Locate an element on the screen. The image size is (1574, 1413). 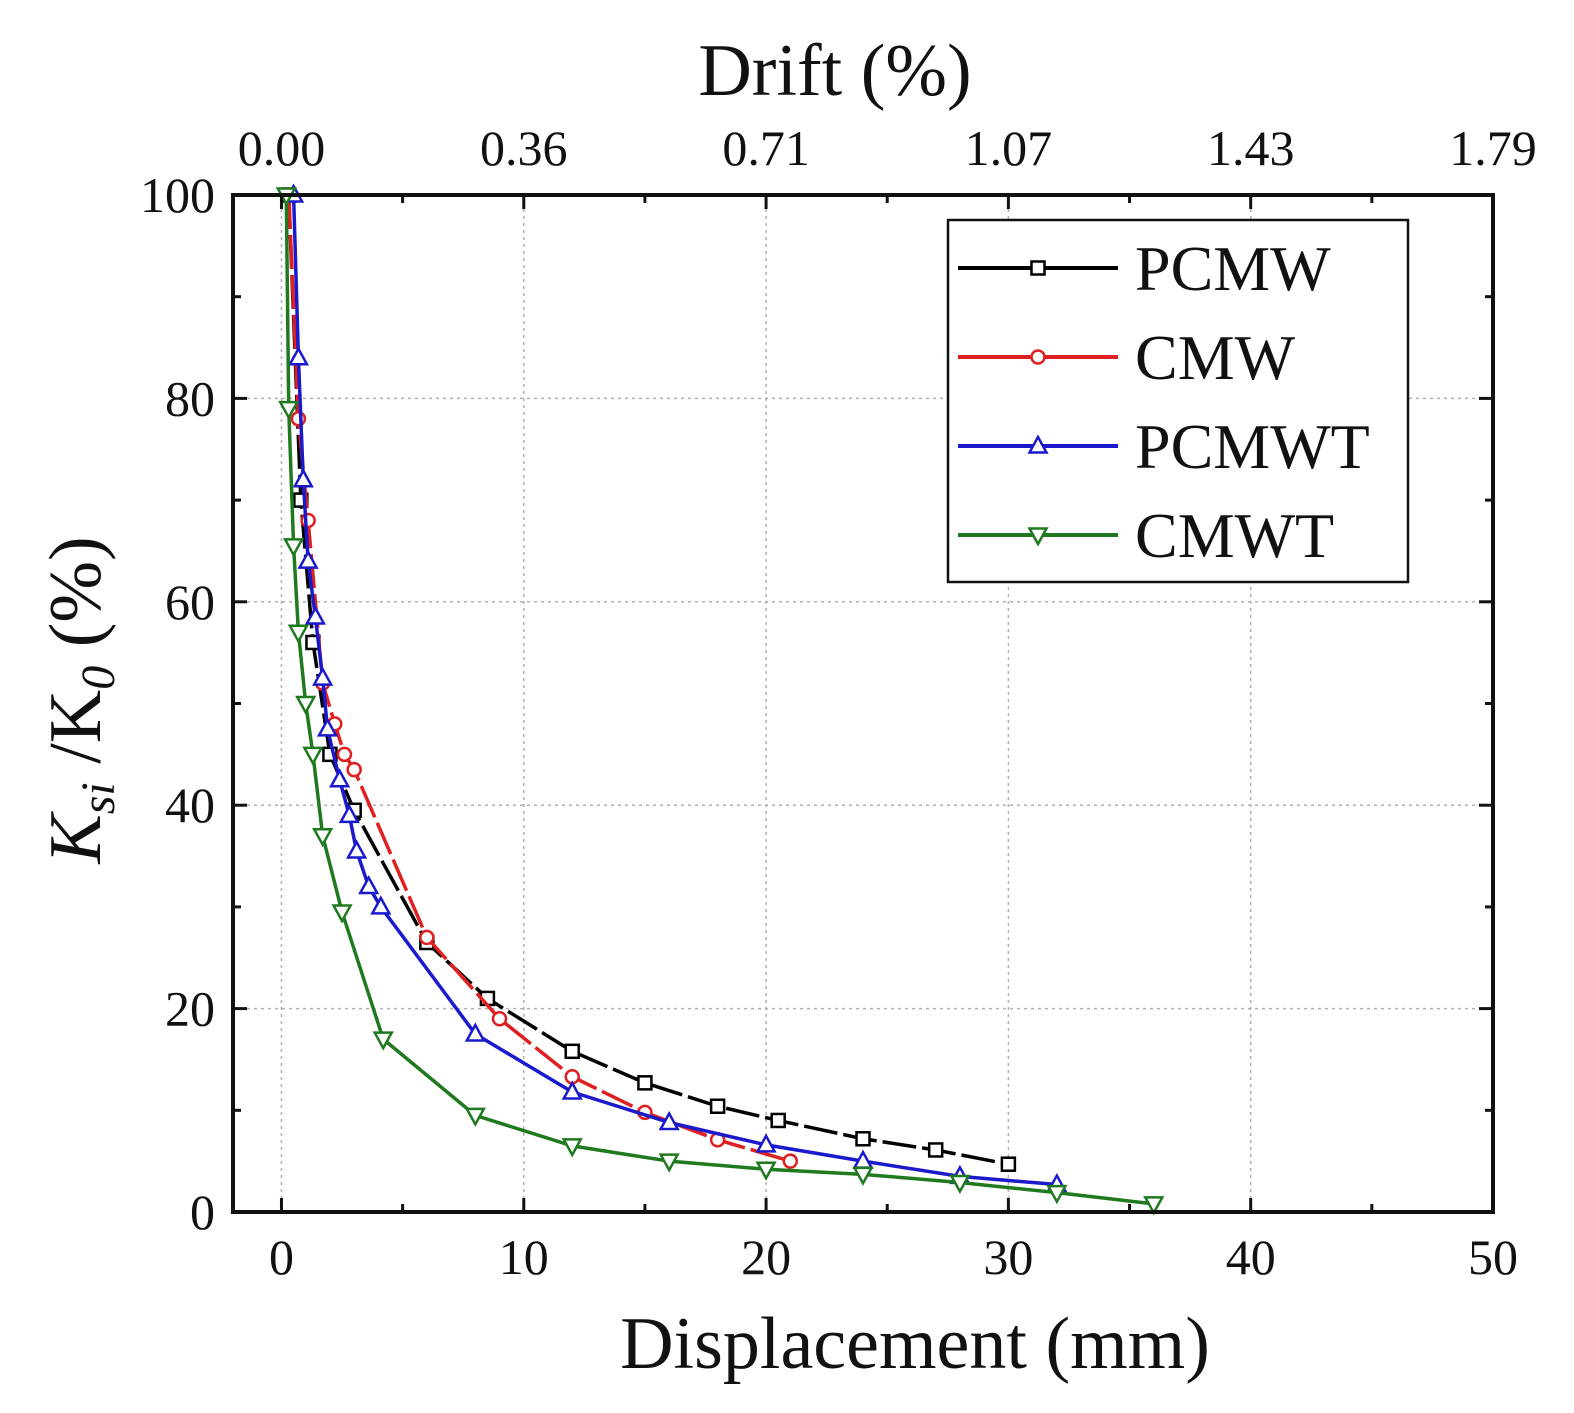
y-tick-label: 20 is located at coordinates (190, 1009).